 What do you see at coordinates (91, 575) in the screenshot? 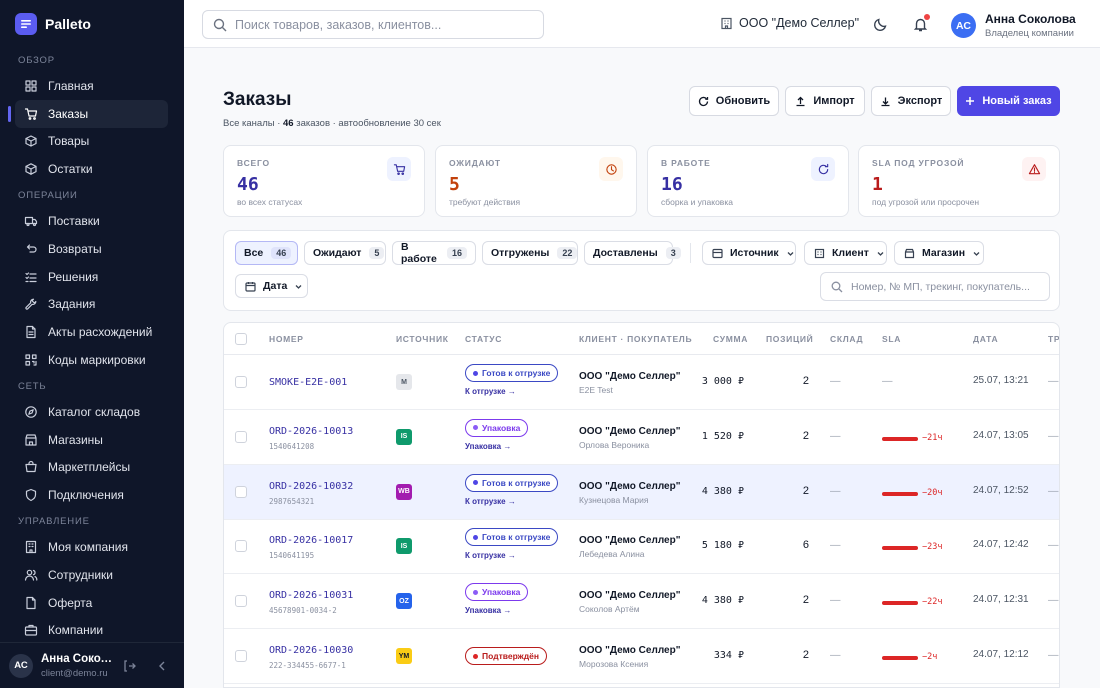
I see `sidebar-item-32: Сотрудники` at bounding box center [91, 575].